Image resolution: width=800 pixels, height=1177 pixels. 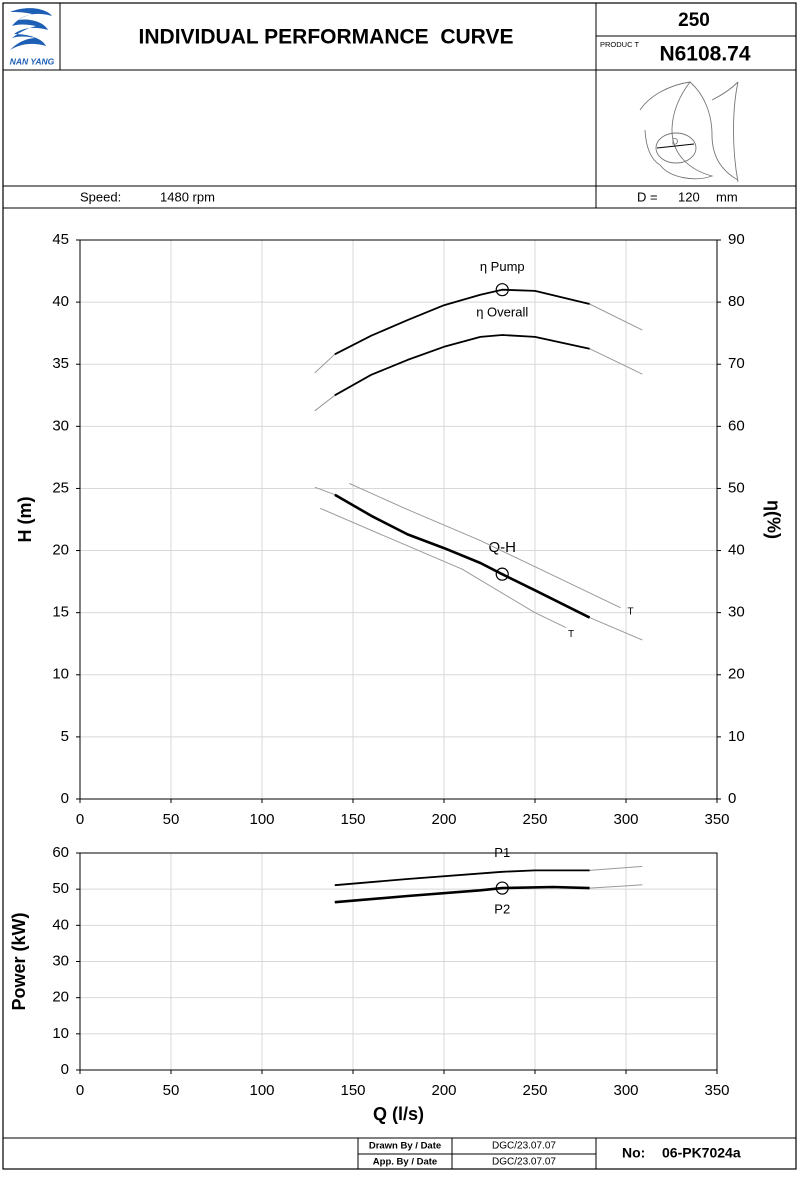 What do you see at coordinates (100, 196) in the screenshot?
I see `speed-label: Speed:` at bounding box center [100, 196].